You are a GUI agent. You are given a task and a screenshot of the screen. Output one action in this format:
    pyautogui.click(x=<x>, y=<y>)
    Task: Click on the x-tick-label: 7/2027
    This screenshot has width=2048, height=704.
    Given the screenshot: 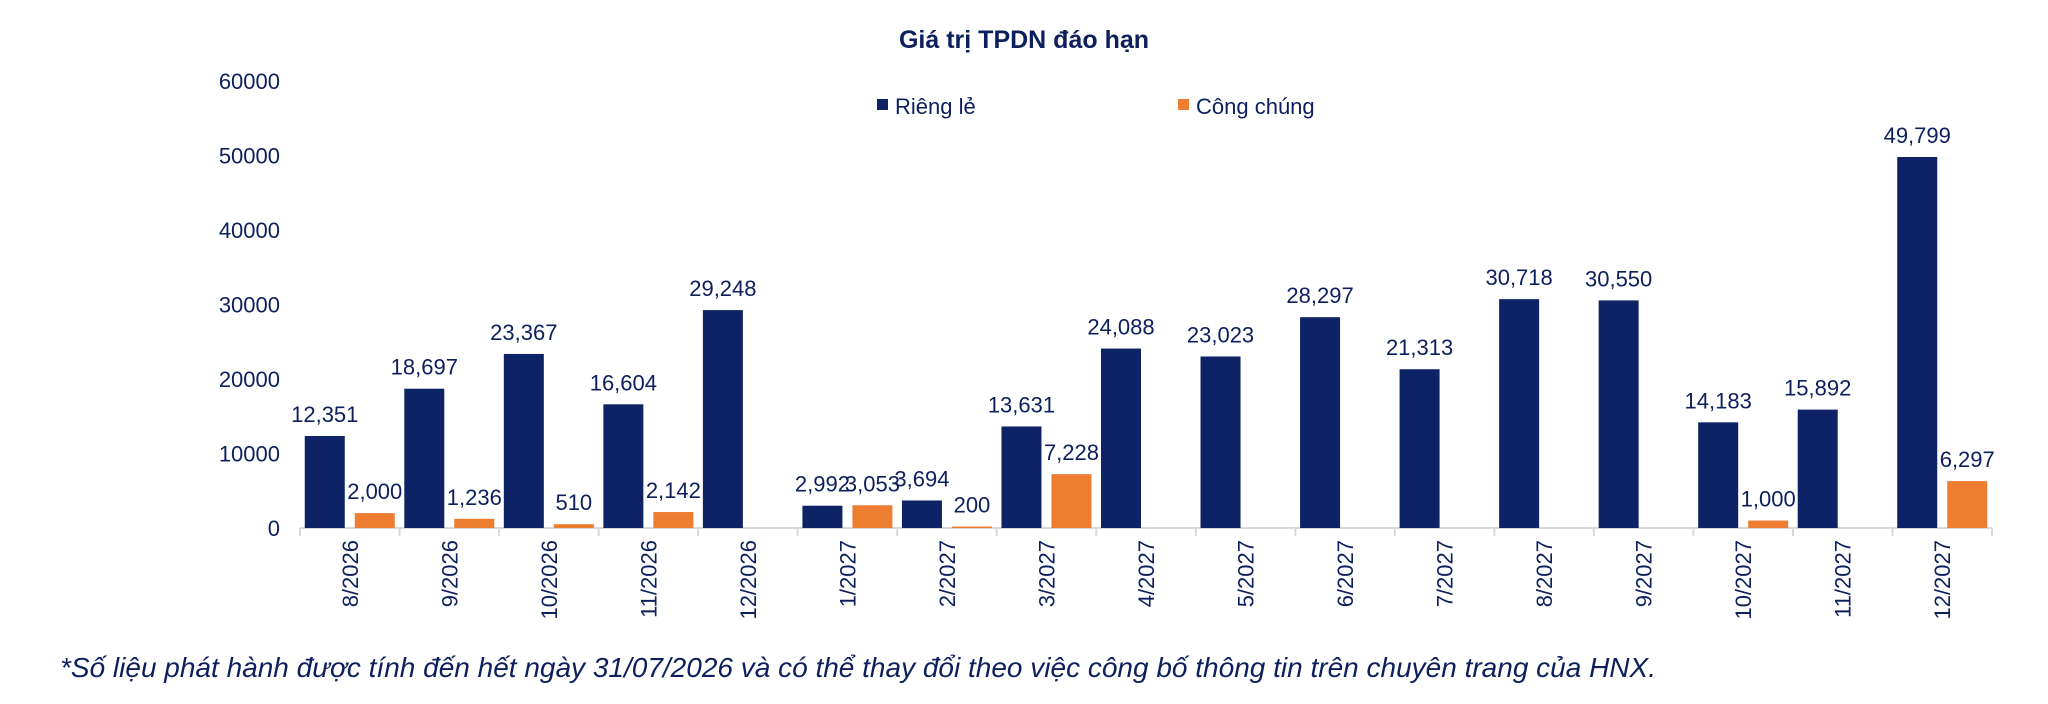 What is the action you would take?
    pyautogui.click(x=1445, y=573)
    